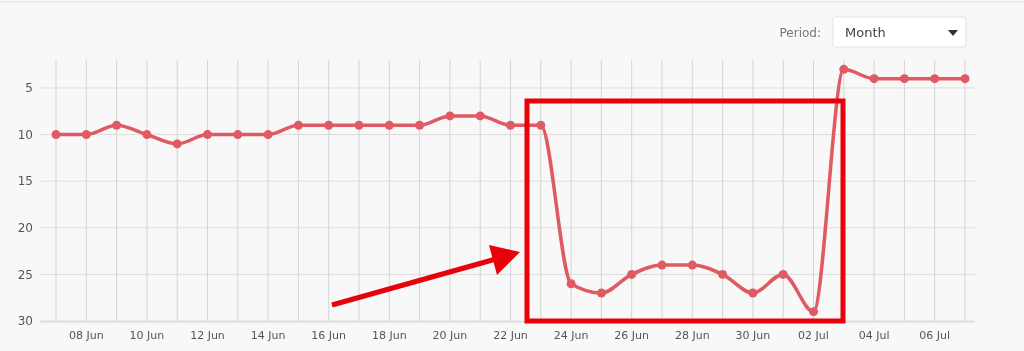 This screenshot has width=1024, height=351. I want to click on dropdown-field: Month, so click(899, 32).